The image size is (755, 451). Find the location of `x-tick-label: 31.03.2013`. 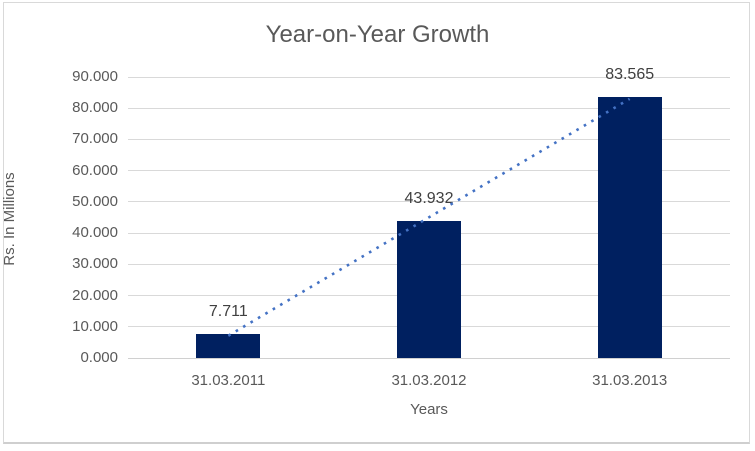

x-tick-label: 31.03.2013 is located at coordinates (630, 380).